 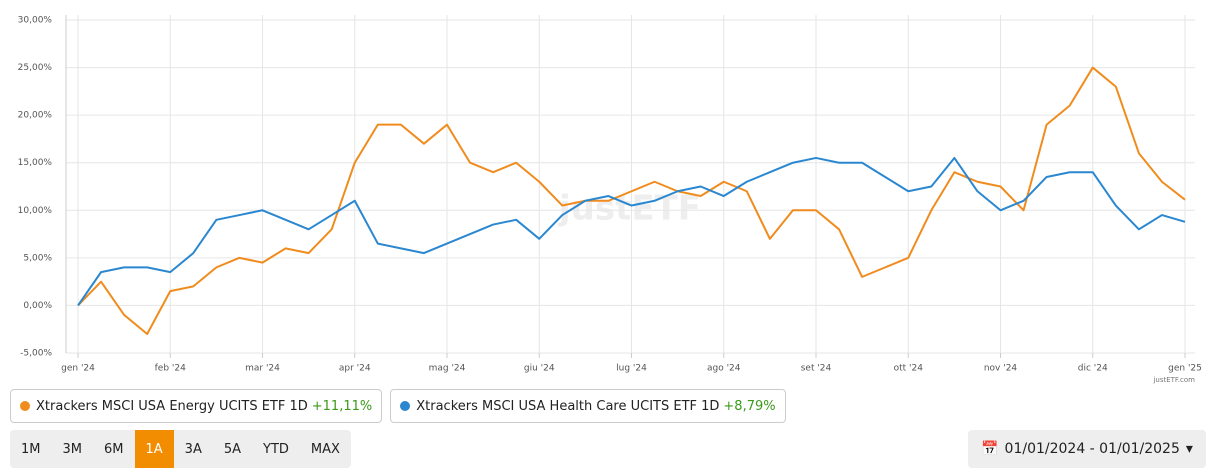 I want to click on period-button: 3A, so click(x=193, y=449).